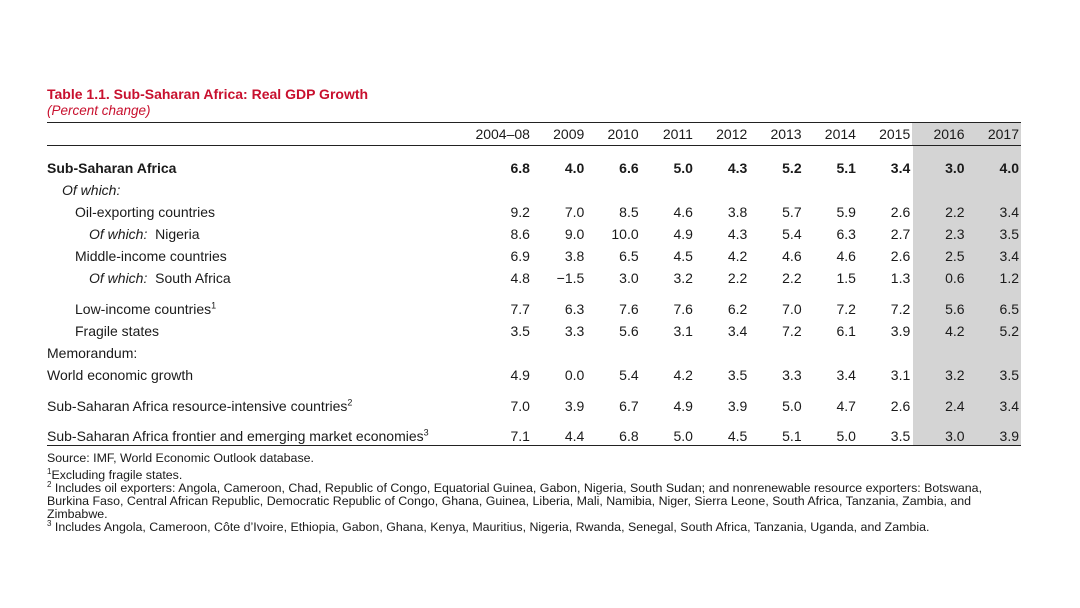  Describe the element at coordinates (846, 330) in the screenshot. I see `table-cell: 6.1` at that location.